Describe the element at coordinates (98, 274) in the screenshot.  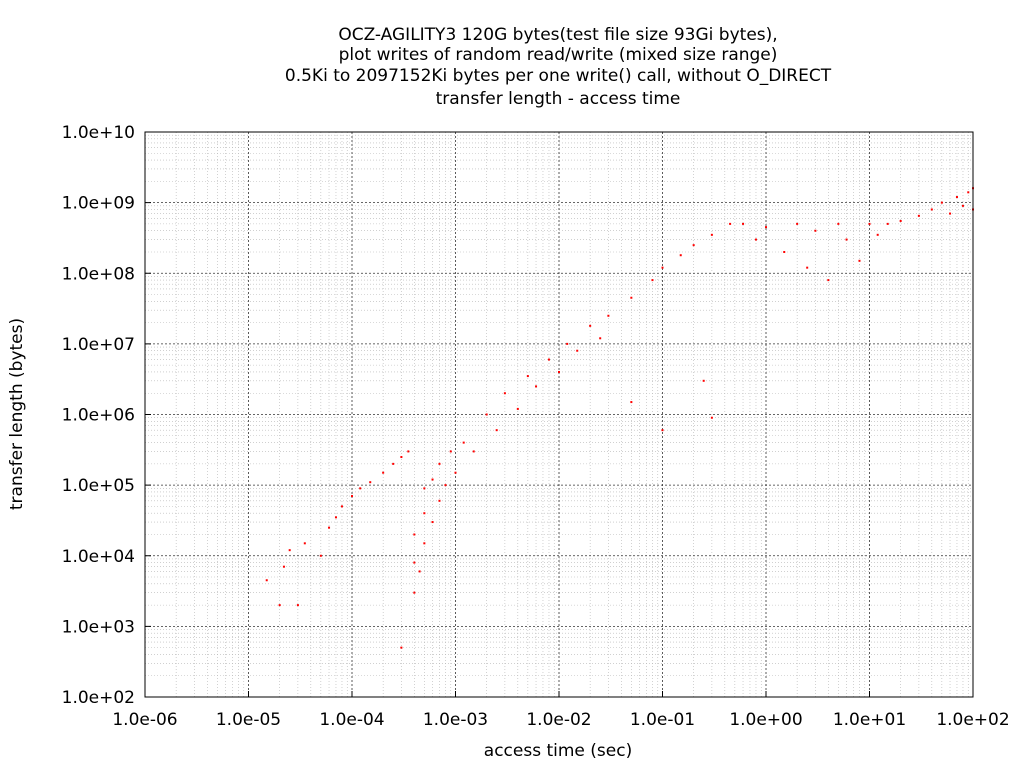
I see `y-tick-label: 1.0e+08` at that location.